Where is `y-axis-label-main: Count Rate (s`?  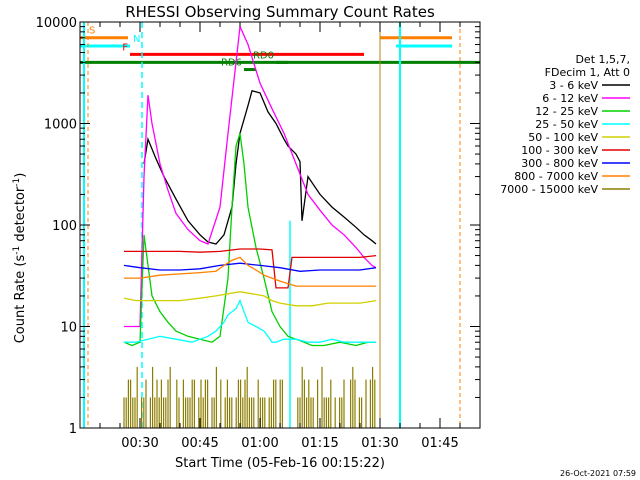 y-axis-label-main: Count Rate (s is located at coordinates (20, 299).